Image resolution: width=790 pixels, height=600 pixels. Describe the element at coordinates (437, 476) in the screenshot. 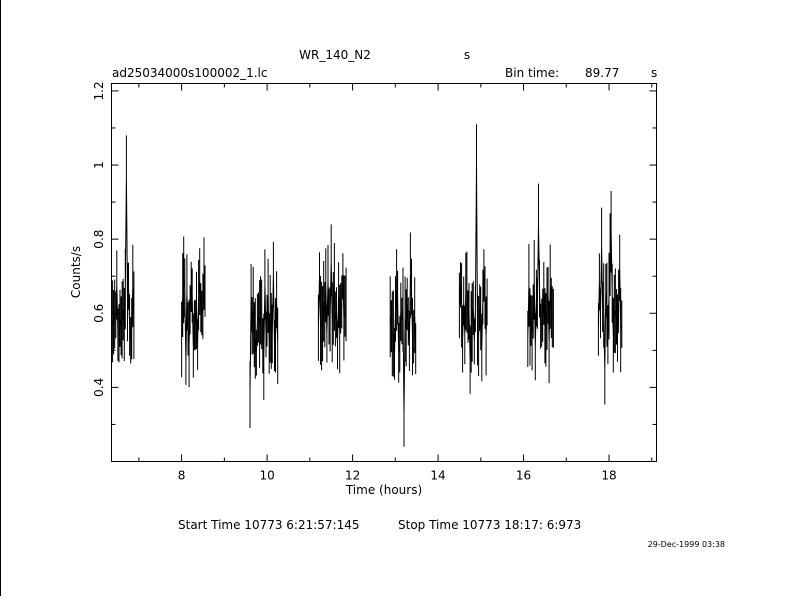

I see `x-tick-label: 14` at that location.